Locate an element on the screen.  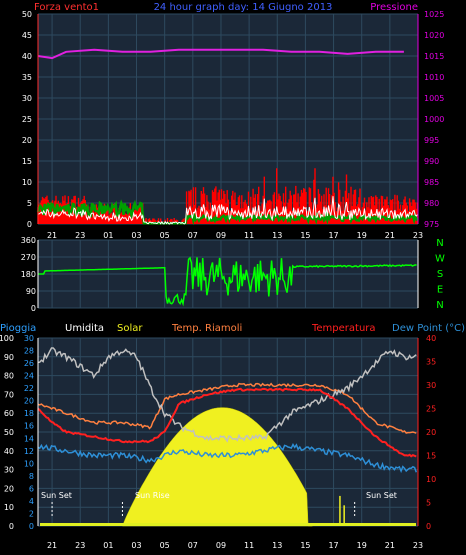
direction-tick-3: 270 is located at coordinates (28, 257).